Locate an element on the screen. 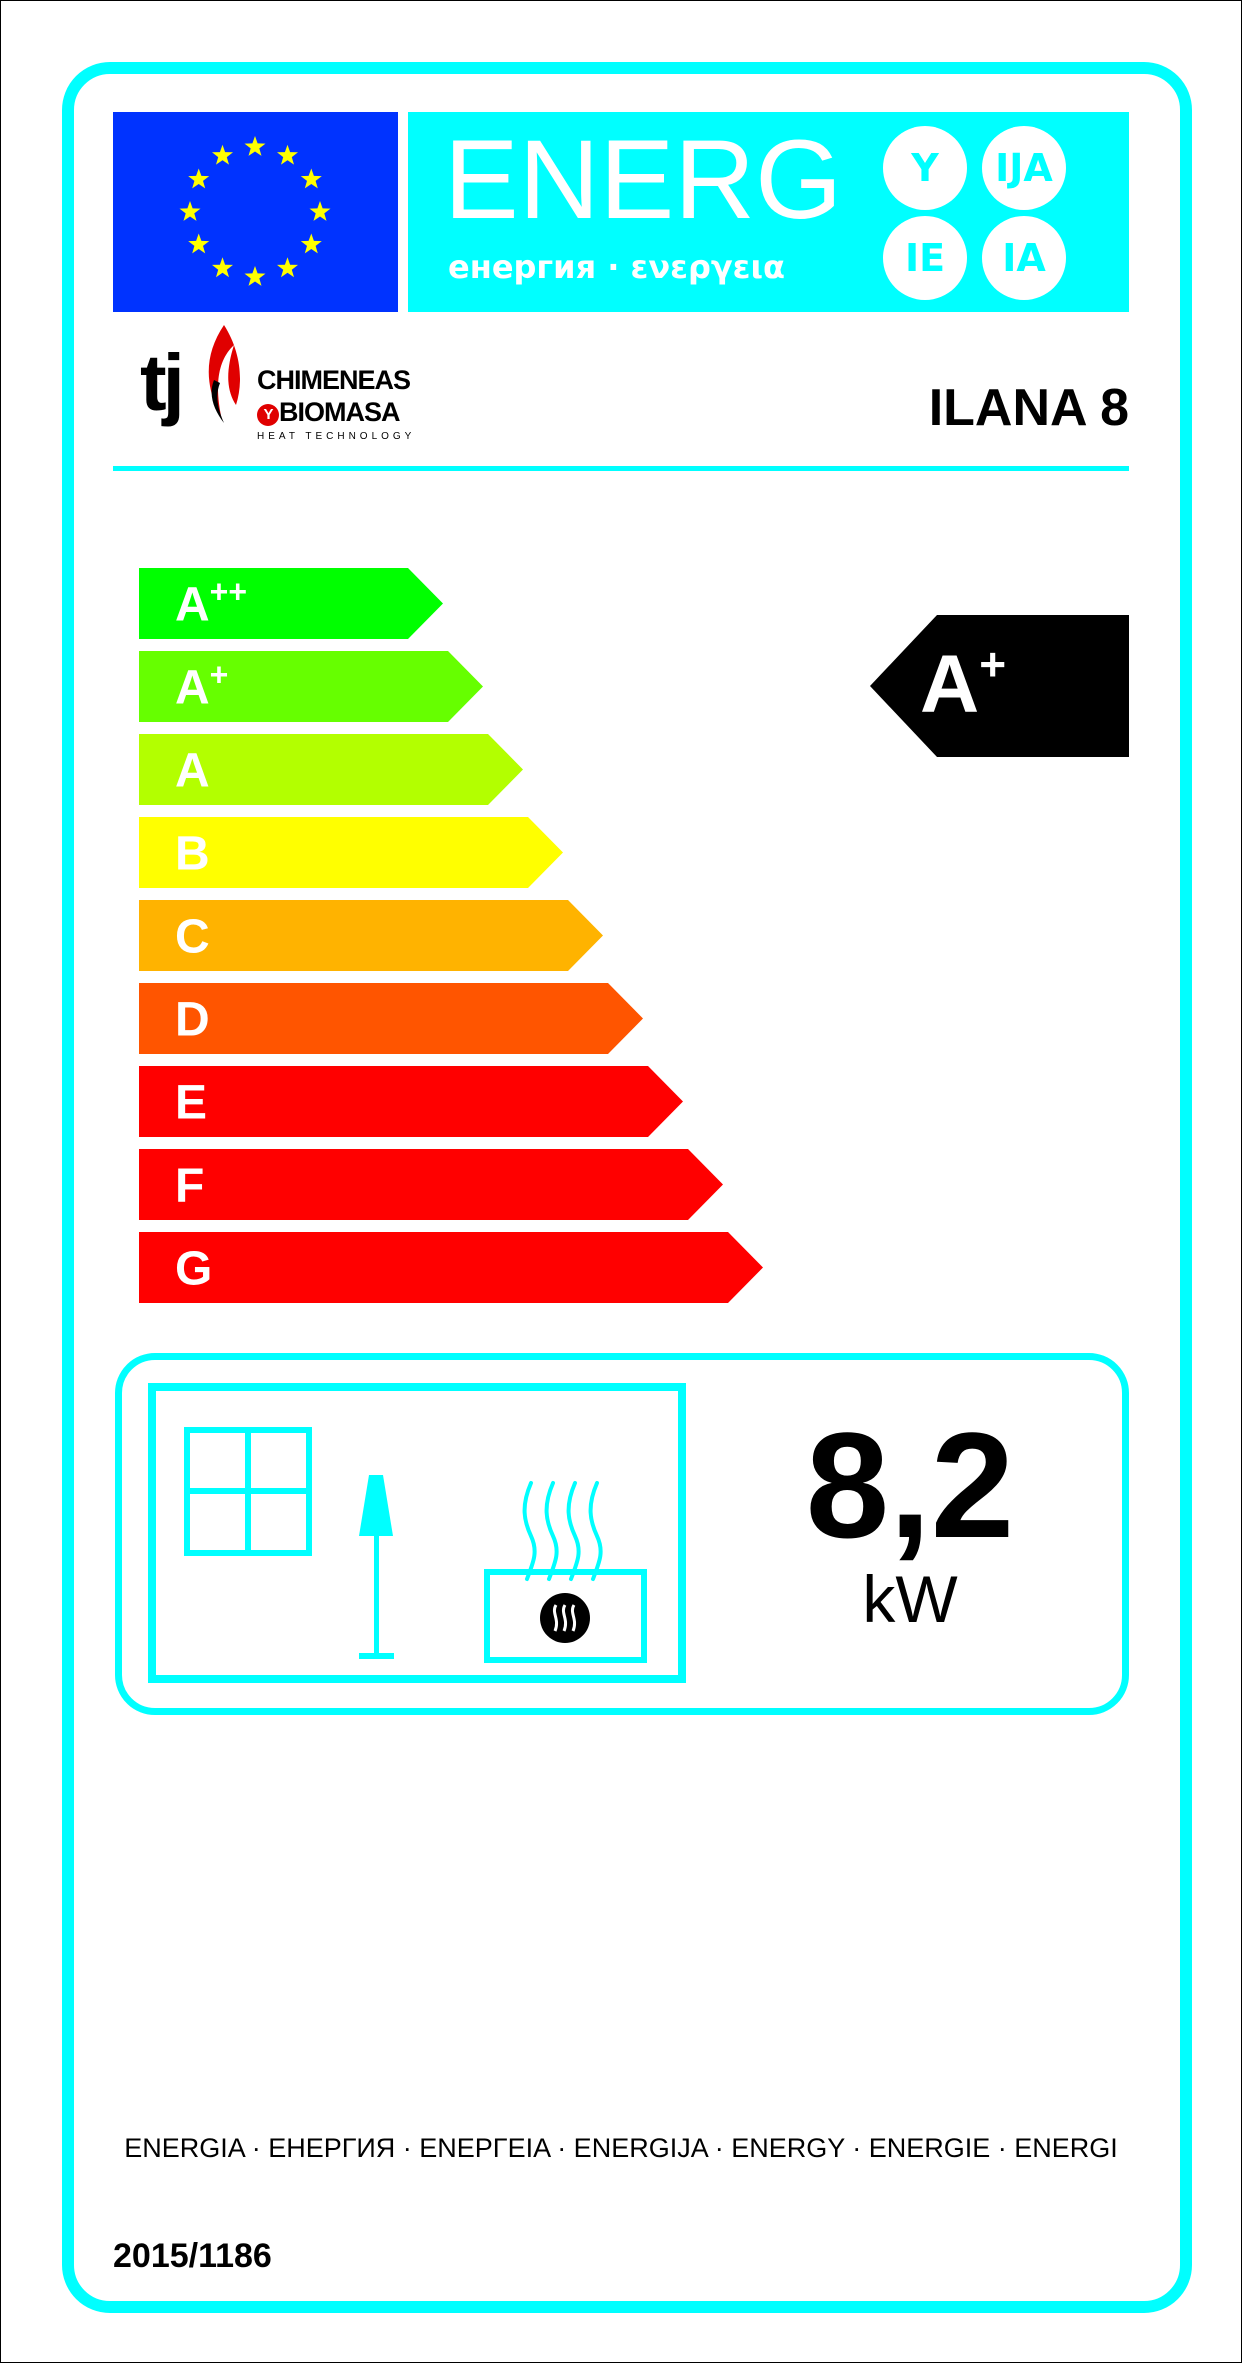 Image resolution: width=1242 pixels, height=2363 pixels. info-box is located at coordinates (622, 1534).